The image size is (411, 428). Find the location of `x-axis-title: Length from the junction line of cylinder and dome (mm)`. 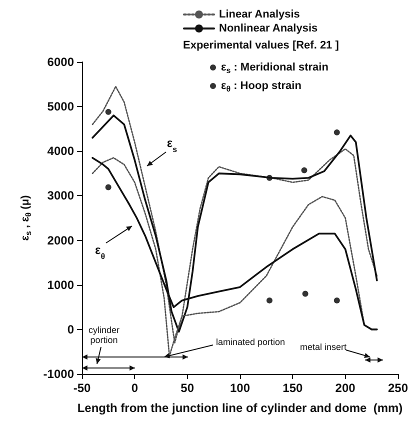

x-axis-title: Length from the junction line of cylinder and dome (mm) is located at coordinates (240, 408).